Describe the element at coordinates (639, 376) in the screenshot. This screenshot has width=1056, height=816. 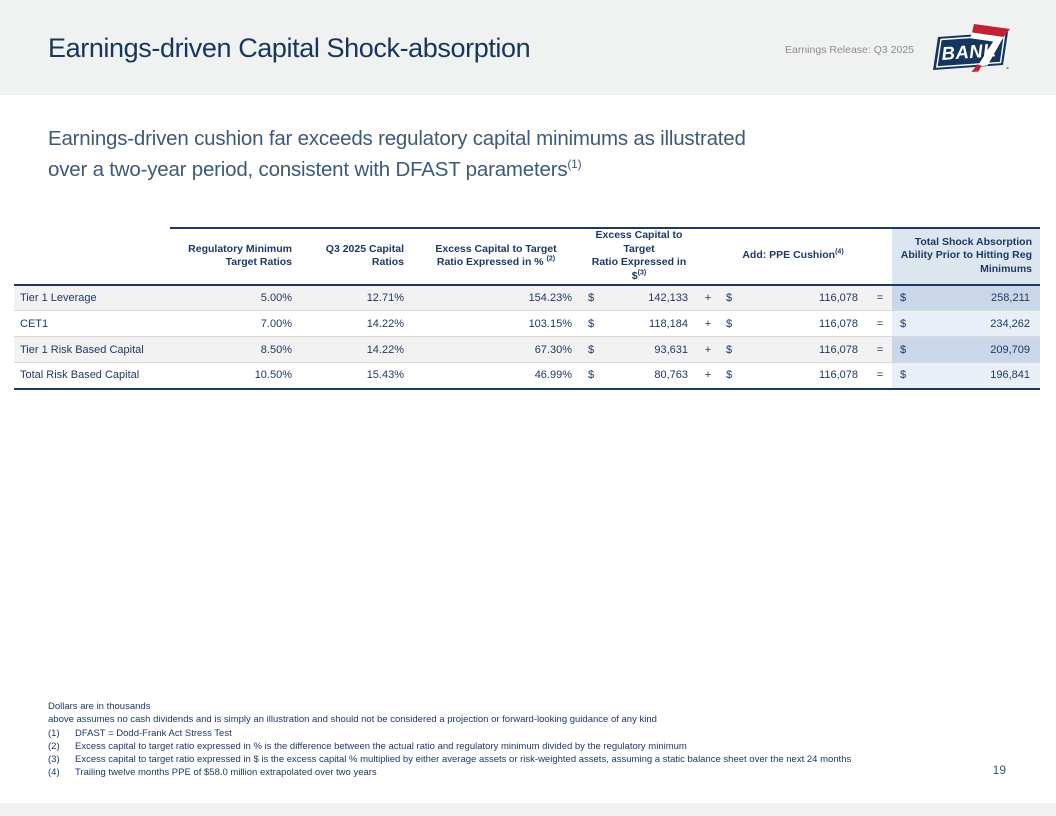
I see `excess-usd-value: $80,763` at that location.